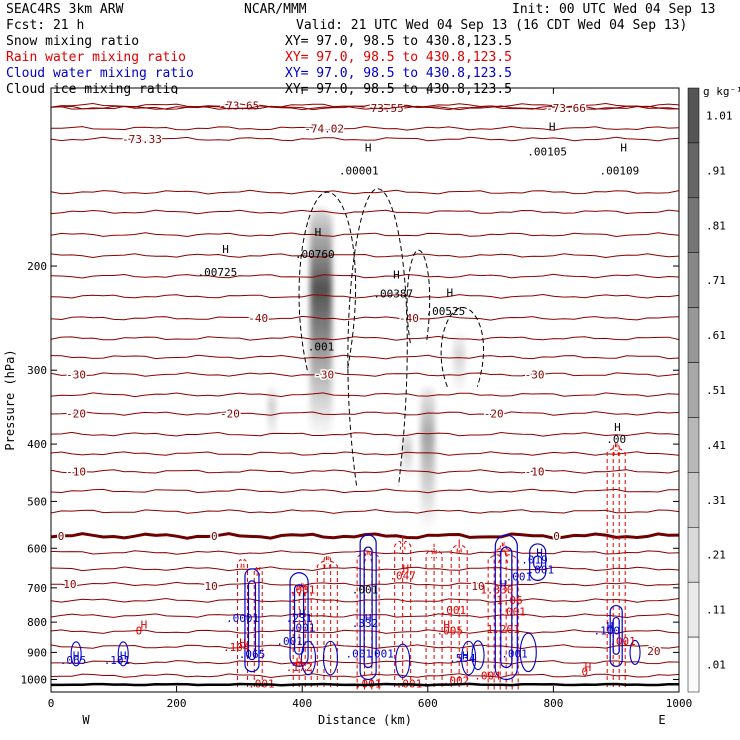  What do you see at coordinates (37, 588) in the screenshot?
I see `y-tick-label: 700` at bounding box center [37, 588].